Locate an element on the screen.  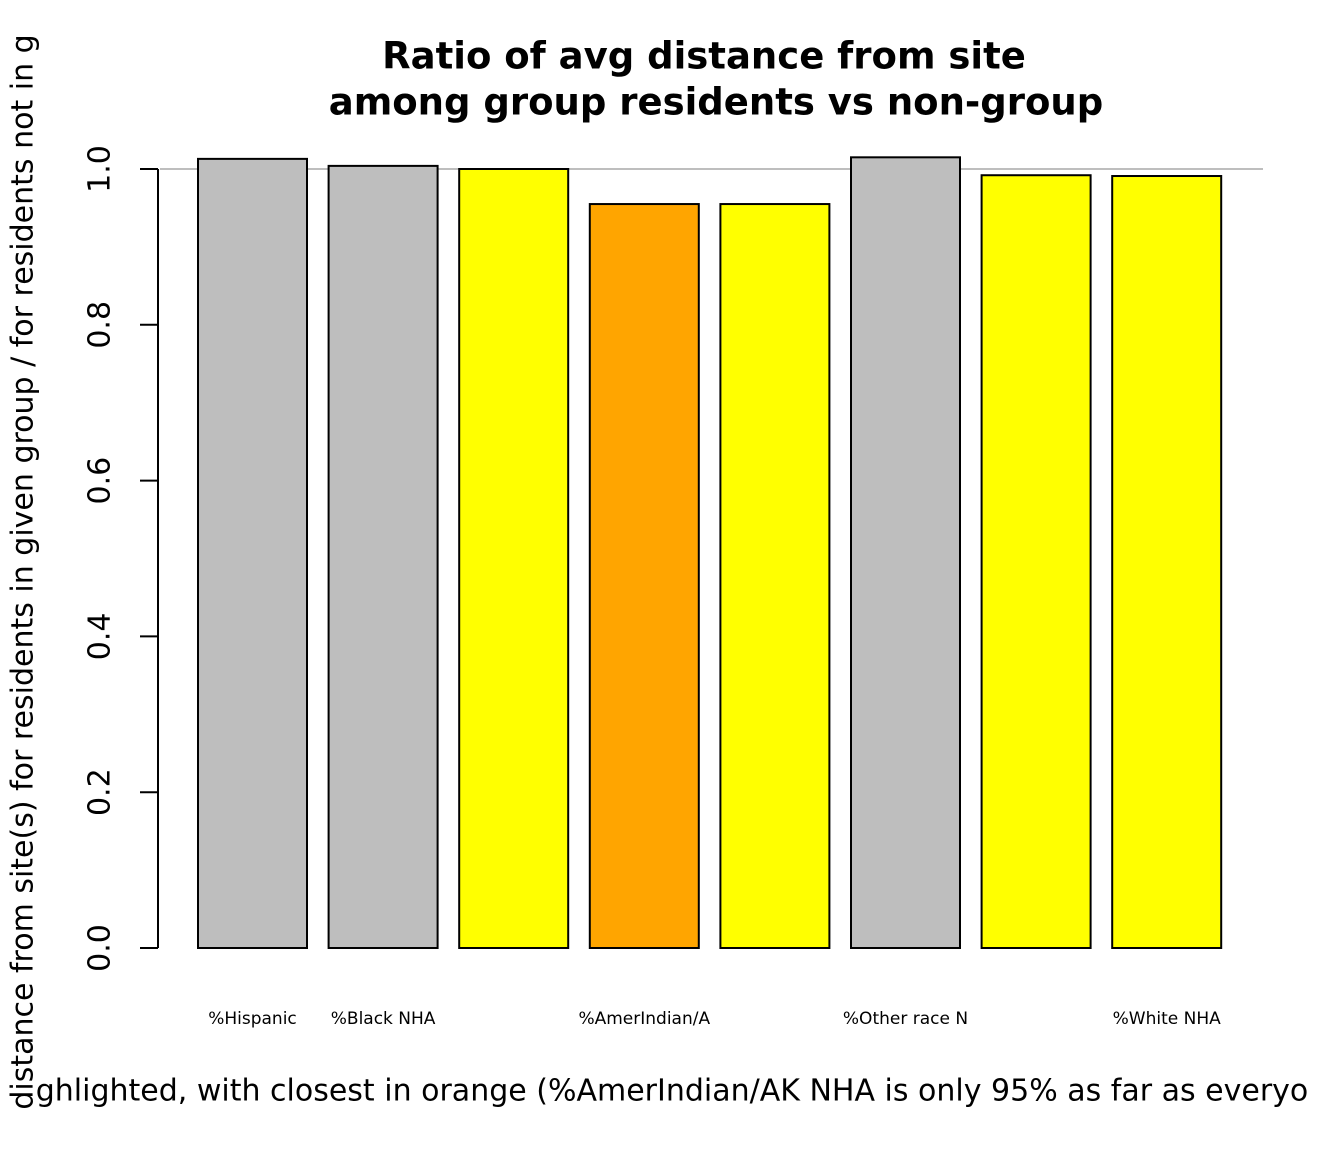
y-tick-label: 0.2 is located at coordinates (100, 792).